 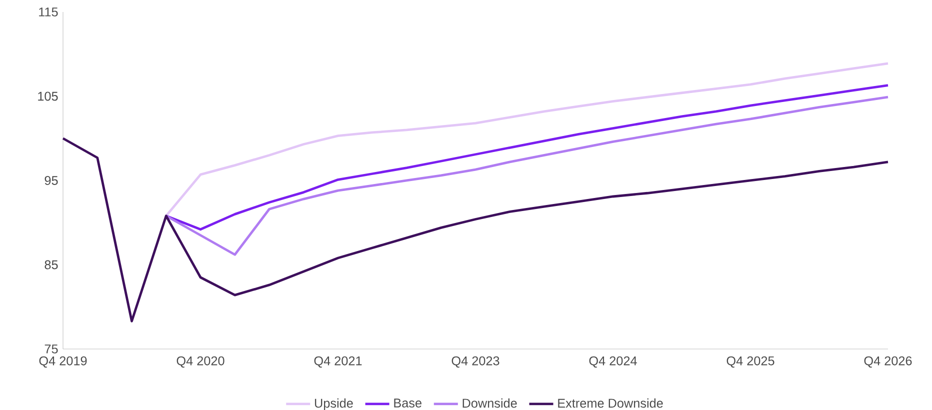 I want to click on legend-label: Downside, so click(x=489, y=403).